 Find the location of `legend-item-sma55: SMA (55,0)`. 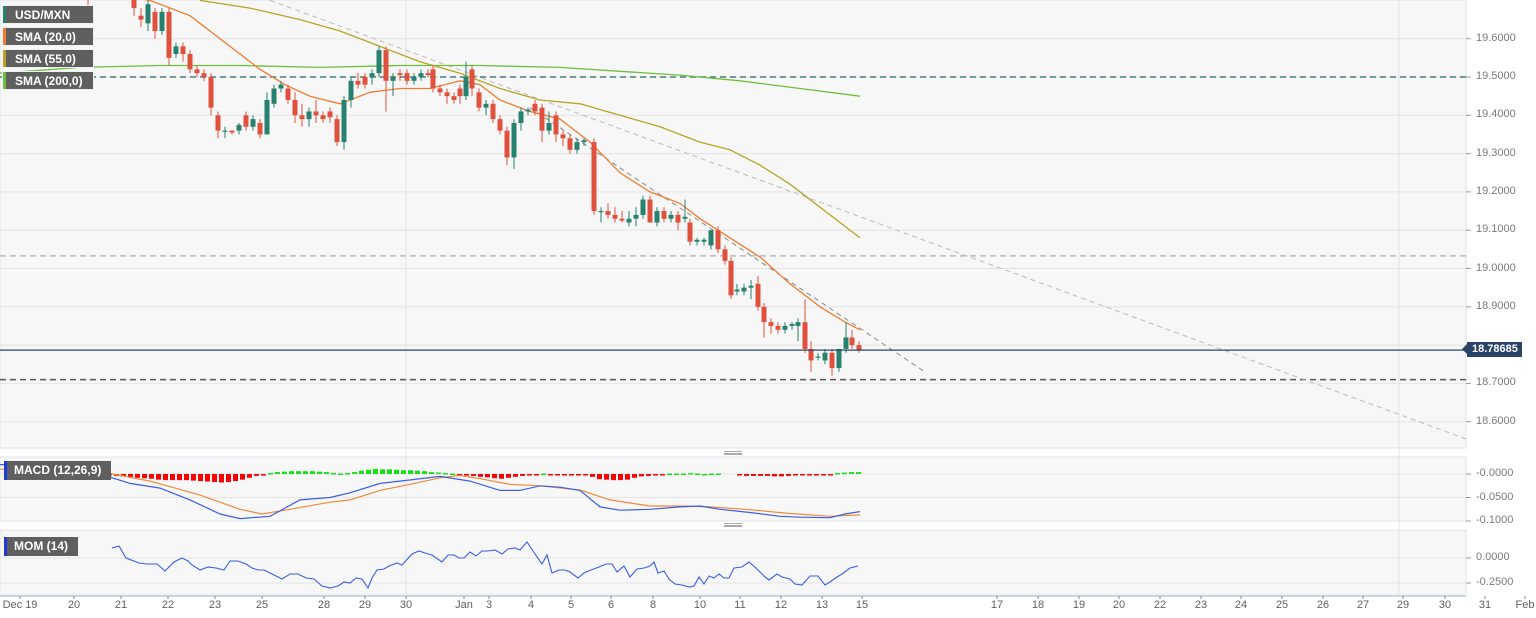

legend-item-sma55: SMA (55,0) is located at coordinates (48, 58).